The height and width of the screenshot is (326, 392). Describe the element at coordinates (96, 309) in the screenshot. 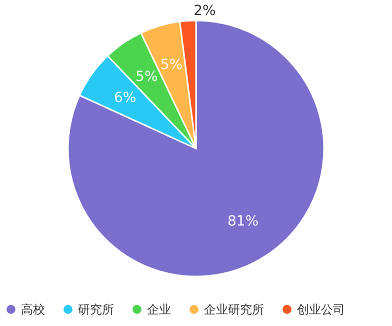

I see `legend-label: 研究所` at that location.